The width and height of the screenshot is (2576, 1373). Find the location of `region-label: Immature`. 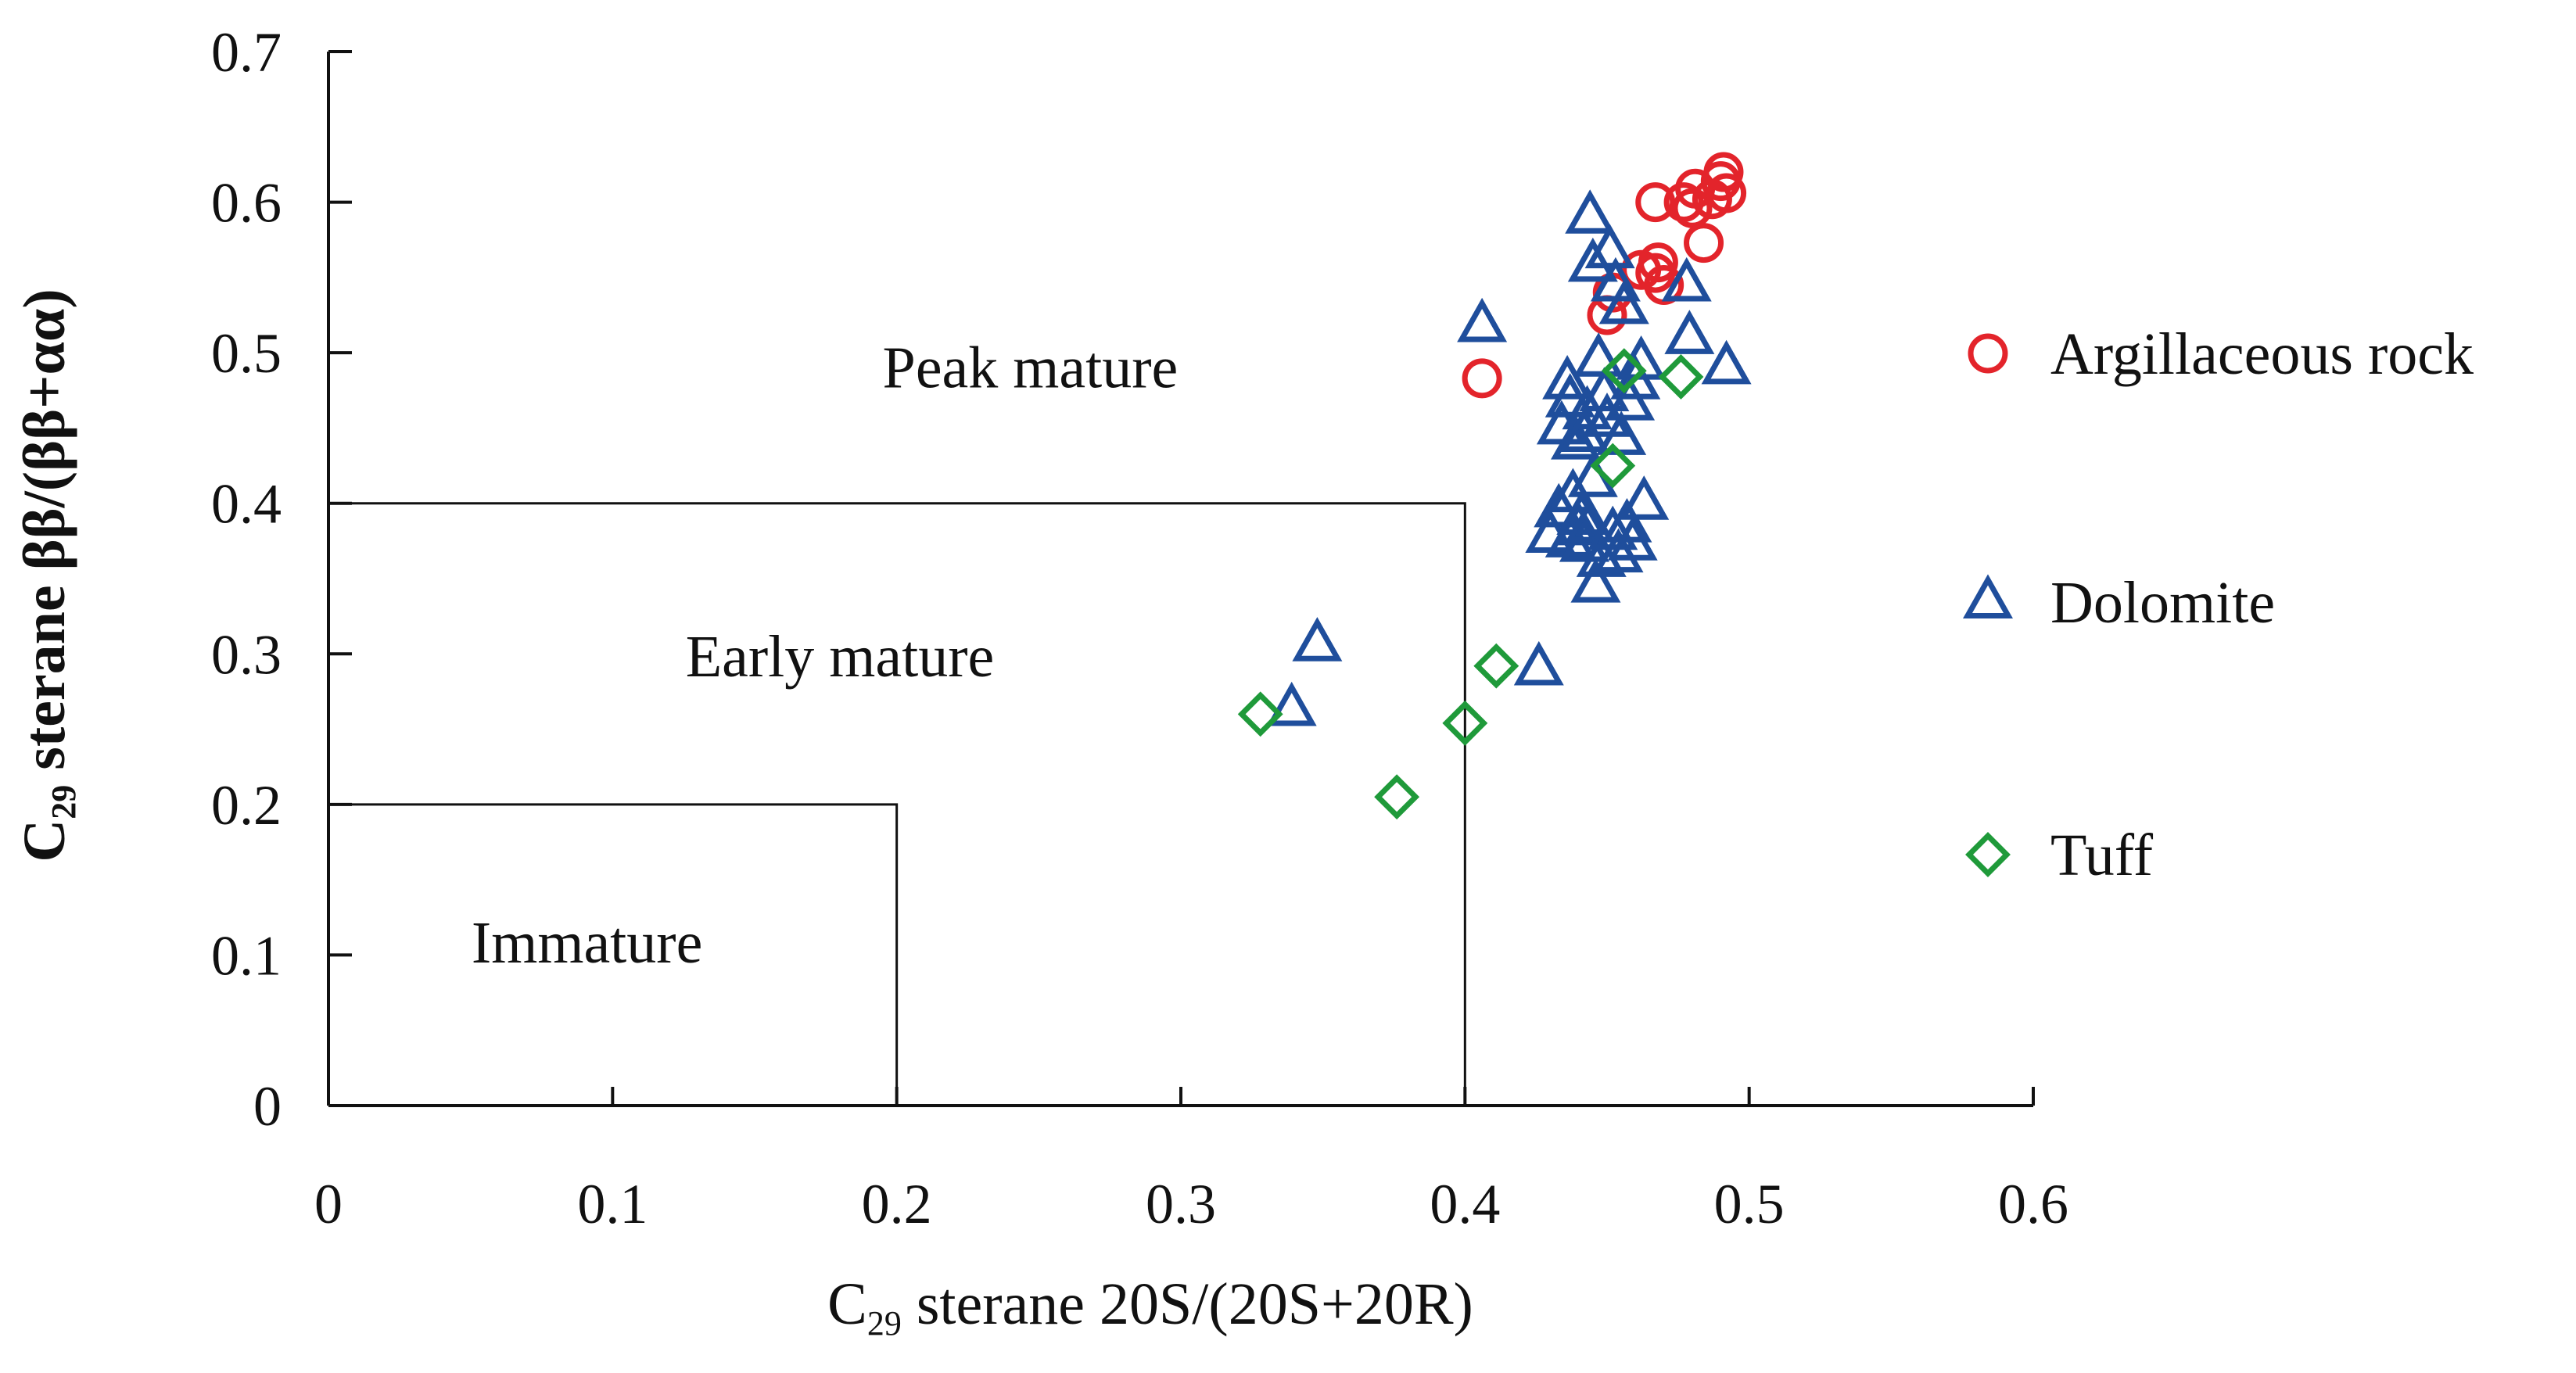

region-label: Immature is located at coordinates (587, 943).